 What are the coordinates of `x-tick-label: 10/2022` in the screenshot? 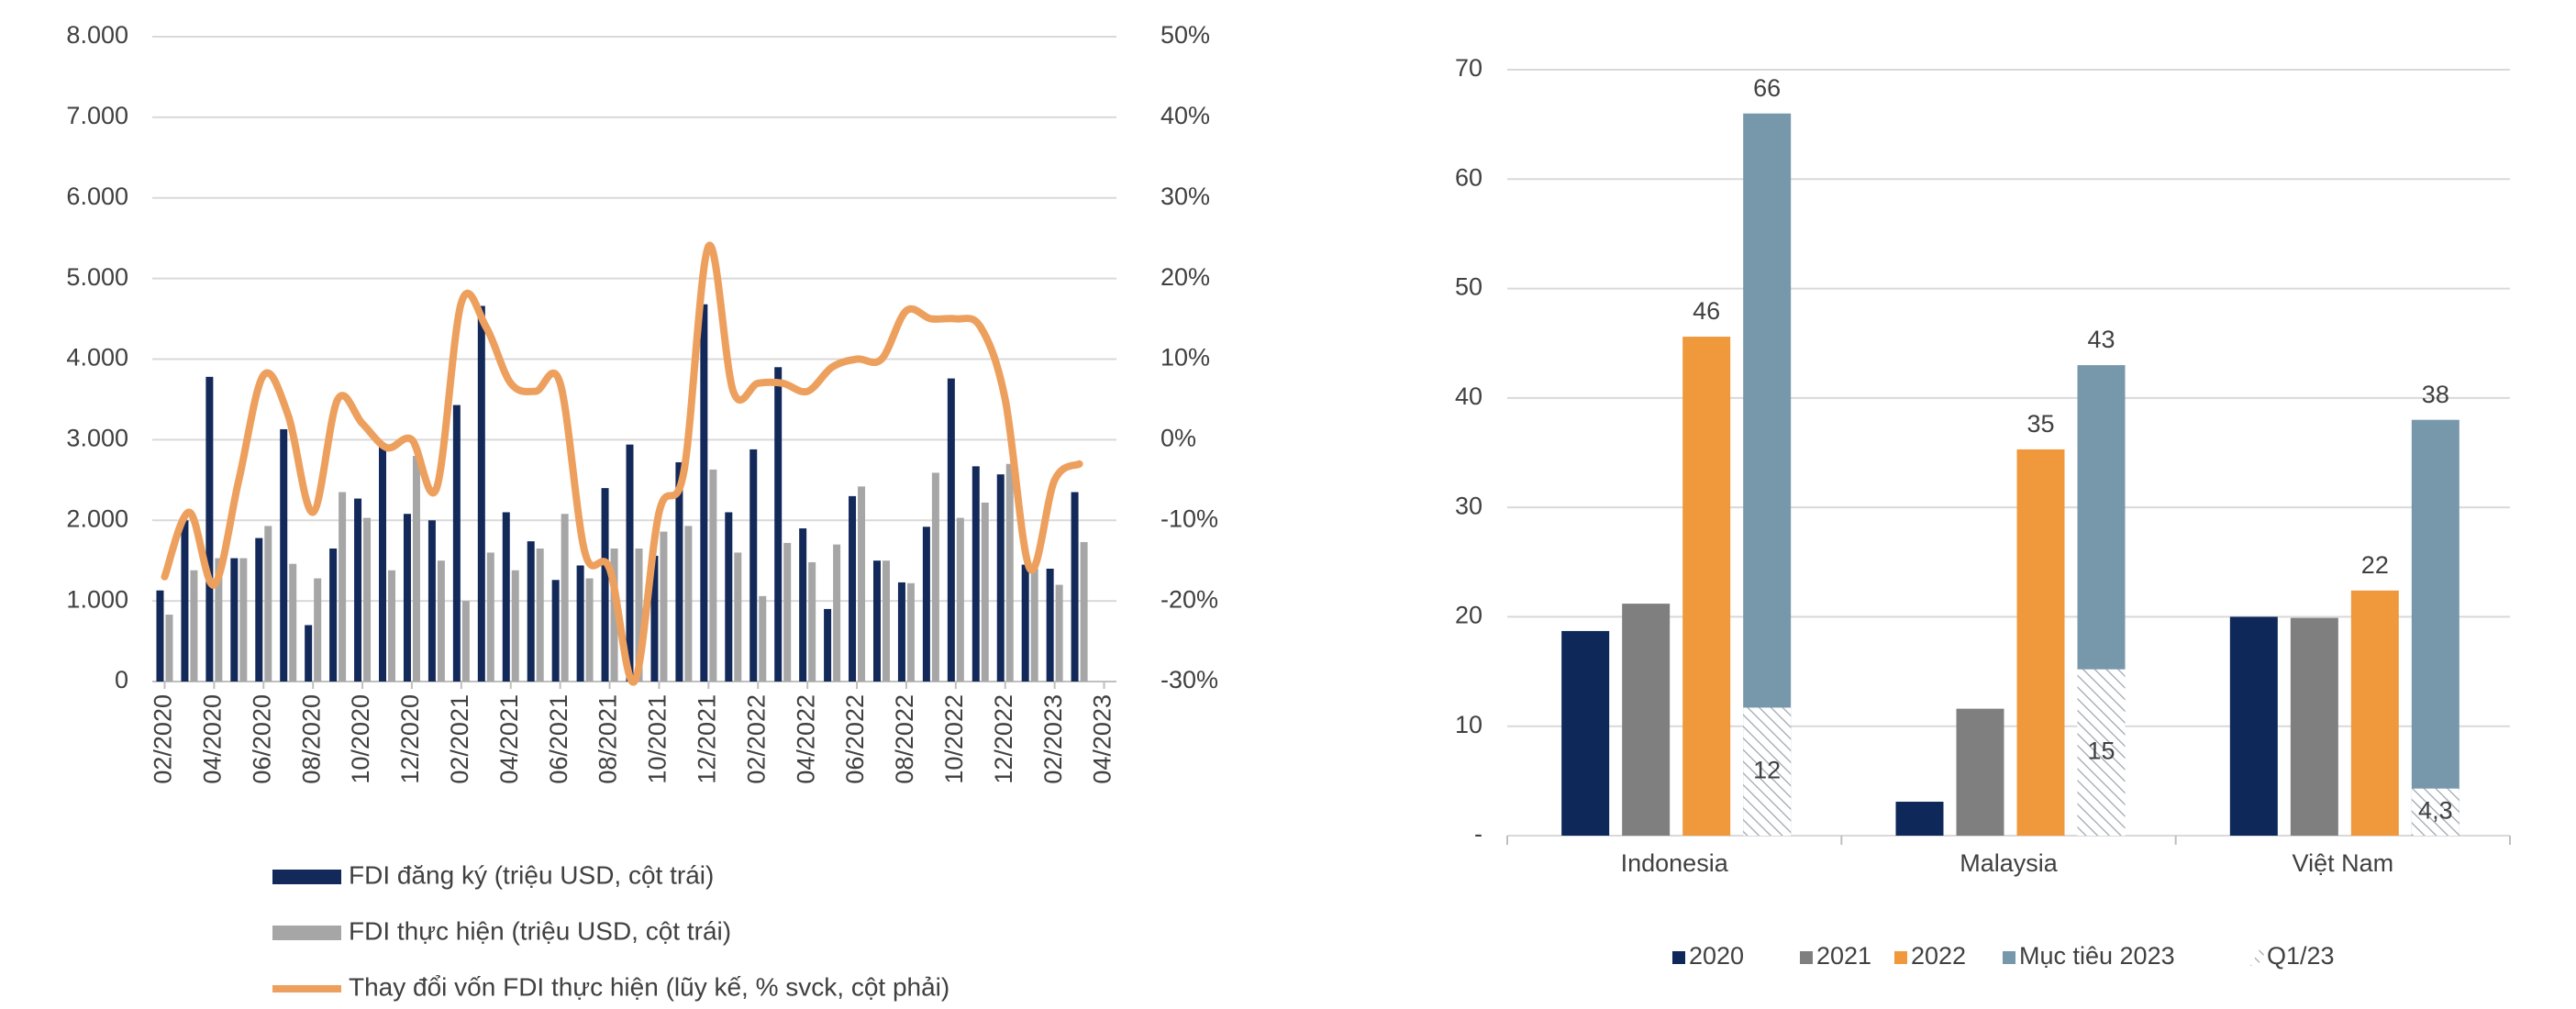 It's located at (954, 739).